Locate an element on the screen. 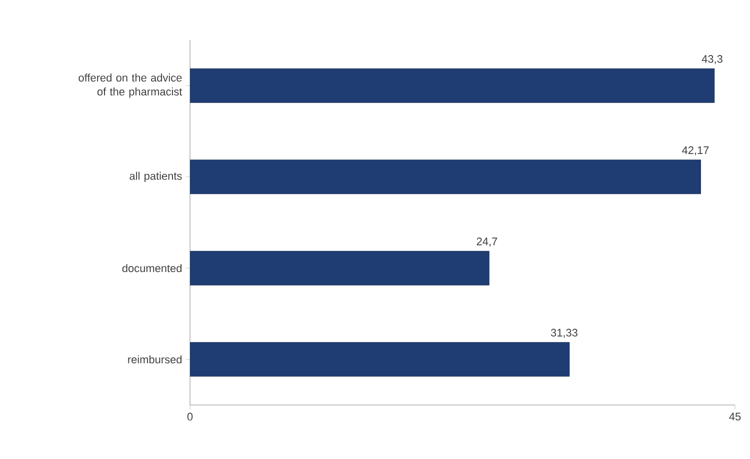 Image resolution: width=750 pixels, height=459 pixels. data-label: 24,7 is located at coordinates (487, 242).